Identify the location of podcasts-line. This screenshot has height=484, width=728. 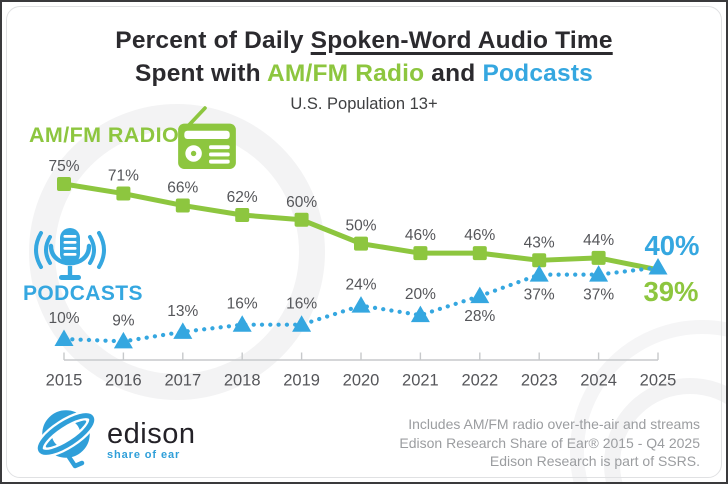
(361, 304).